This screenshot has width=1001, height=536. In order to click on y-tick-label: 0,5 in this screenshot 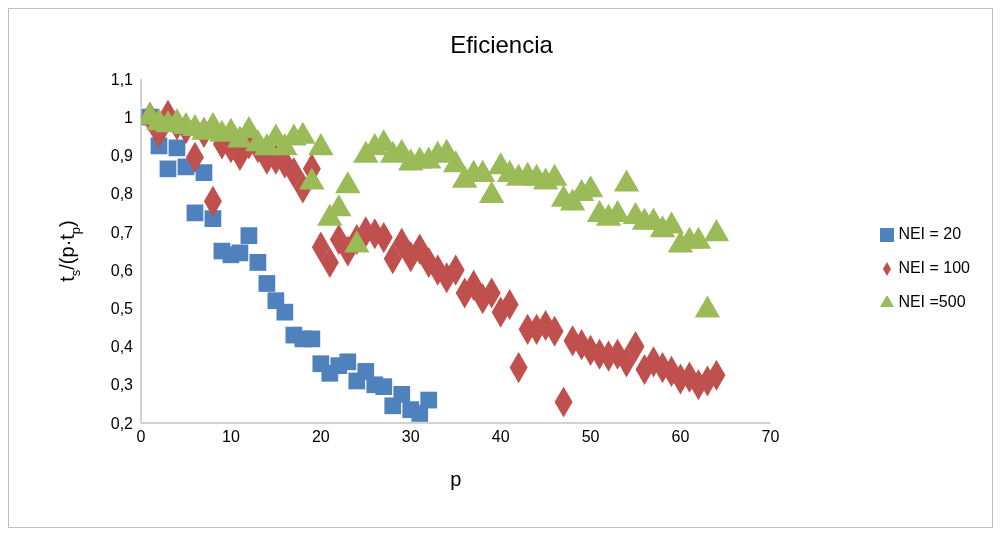, I will do `click(122, 309)`.